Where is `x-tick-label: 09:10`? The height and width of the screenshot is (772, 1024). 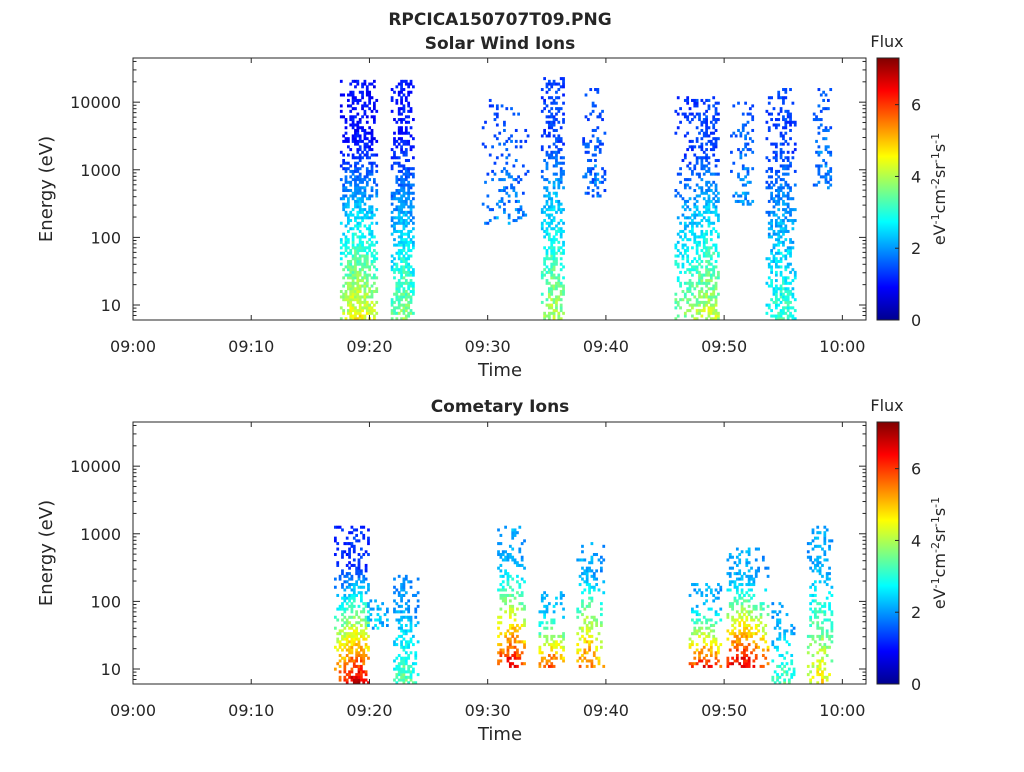 x-tick-label: 09:10 is located at coordinates (251, 346).